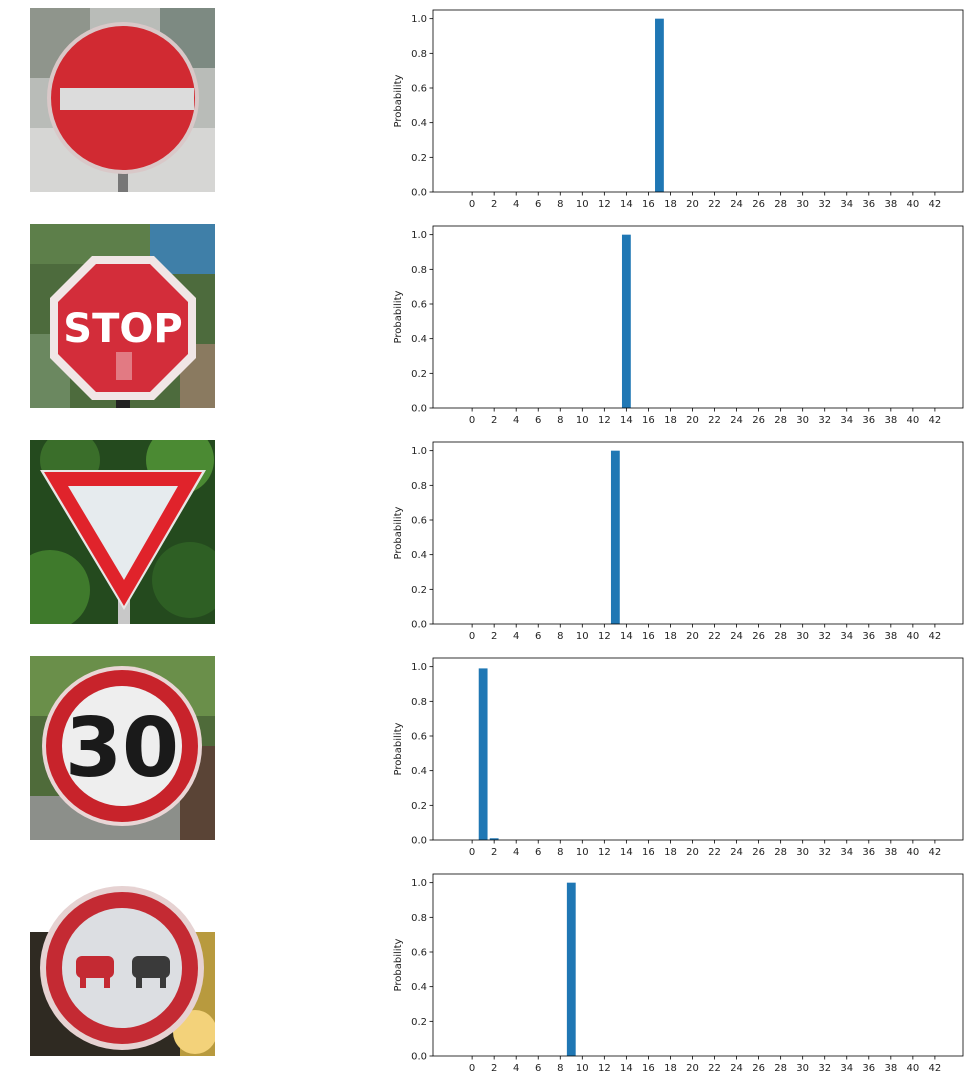 The width and height of the screenshot is (975, 1083). I want to click on speed-limit-text: 30, so click(122, 748).